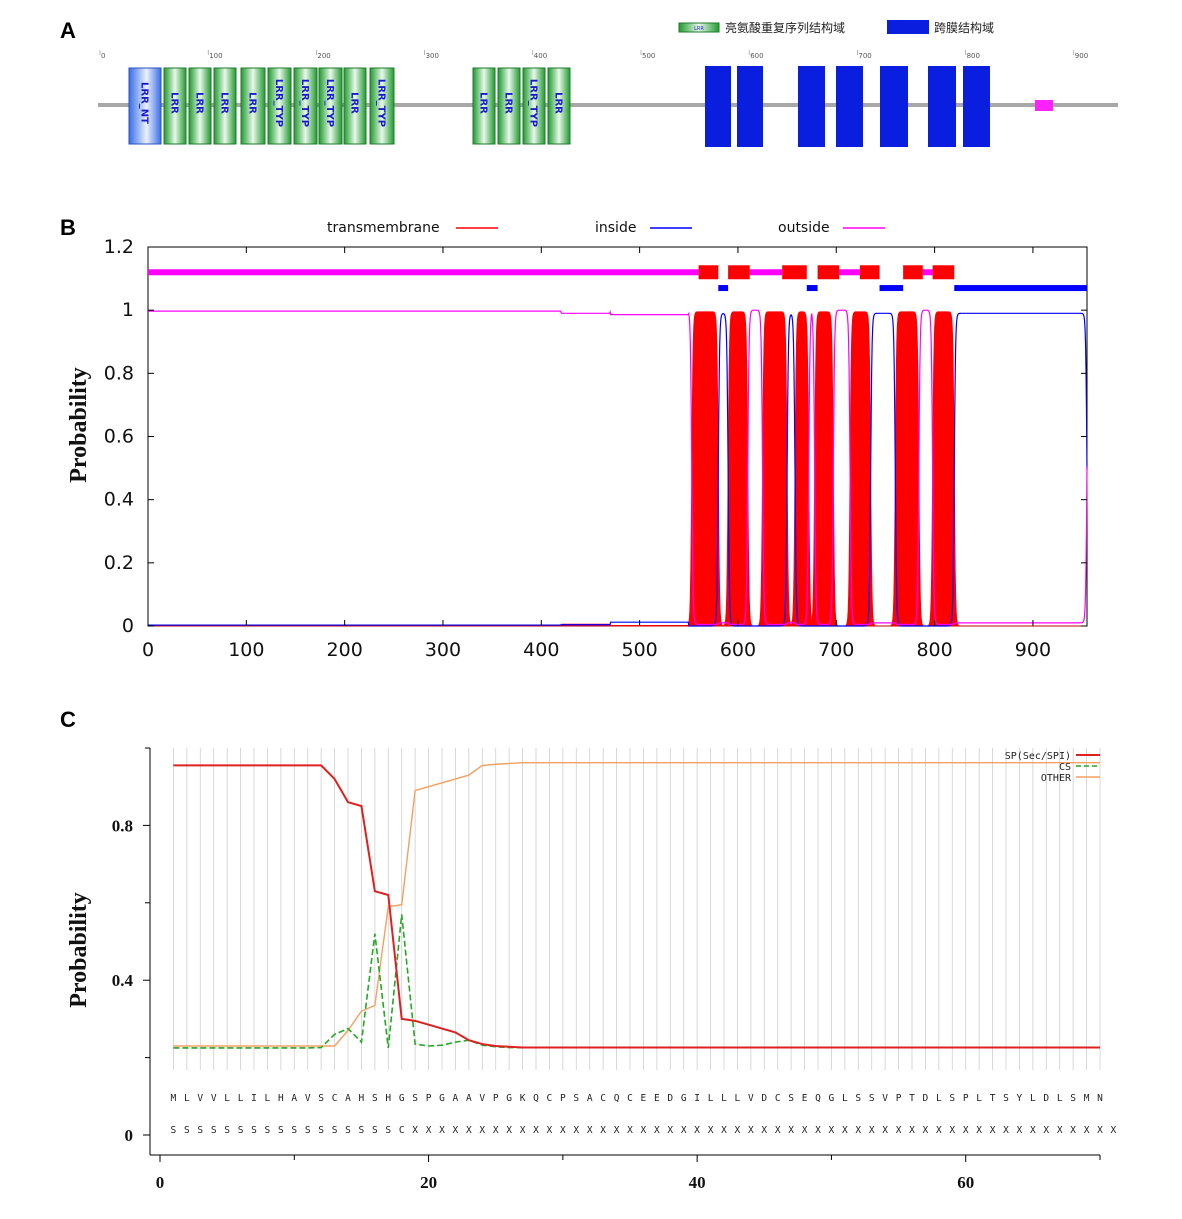  What do you see at coordinates (965, 1182) in the screenshot?
I see `panel-c-x-tick-label: 60` at bounding box center [965, 1182].